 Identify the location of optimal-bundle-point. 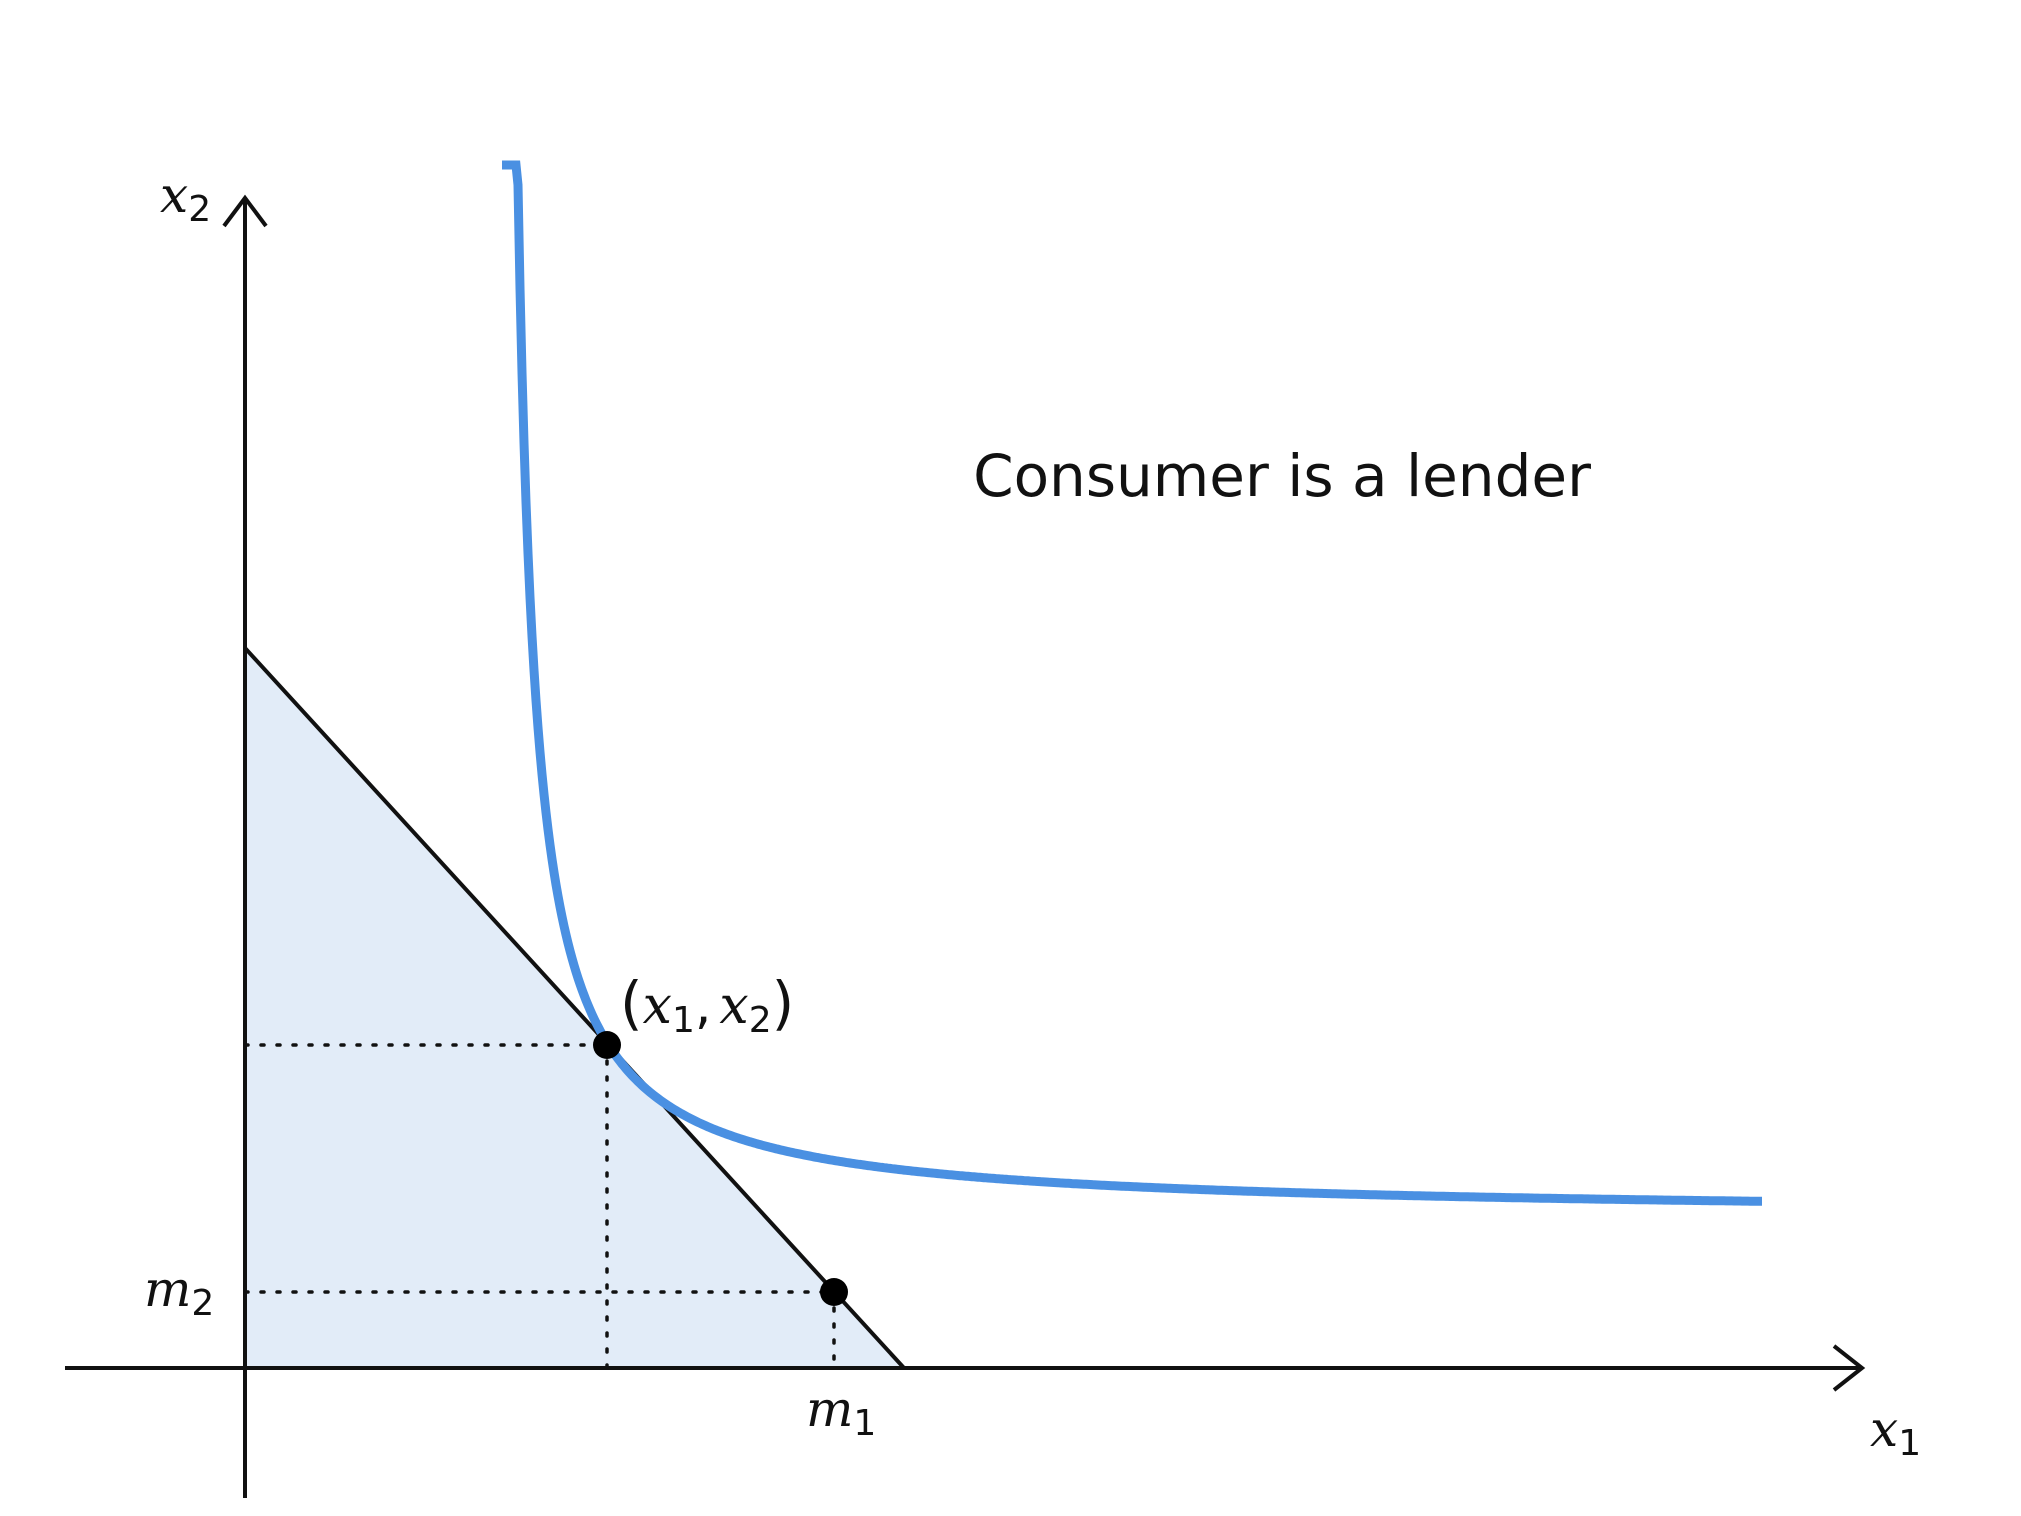
(607, 1045).